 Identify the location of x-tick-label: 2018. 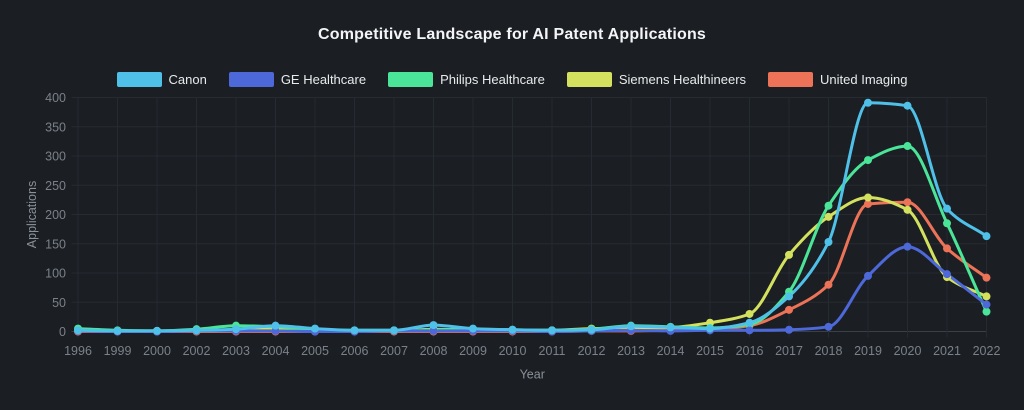
(829, 351).